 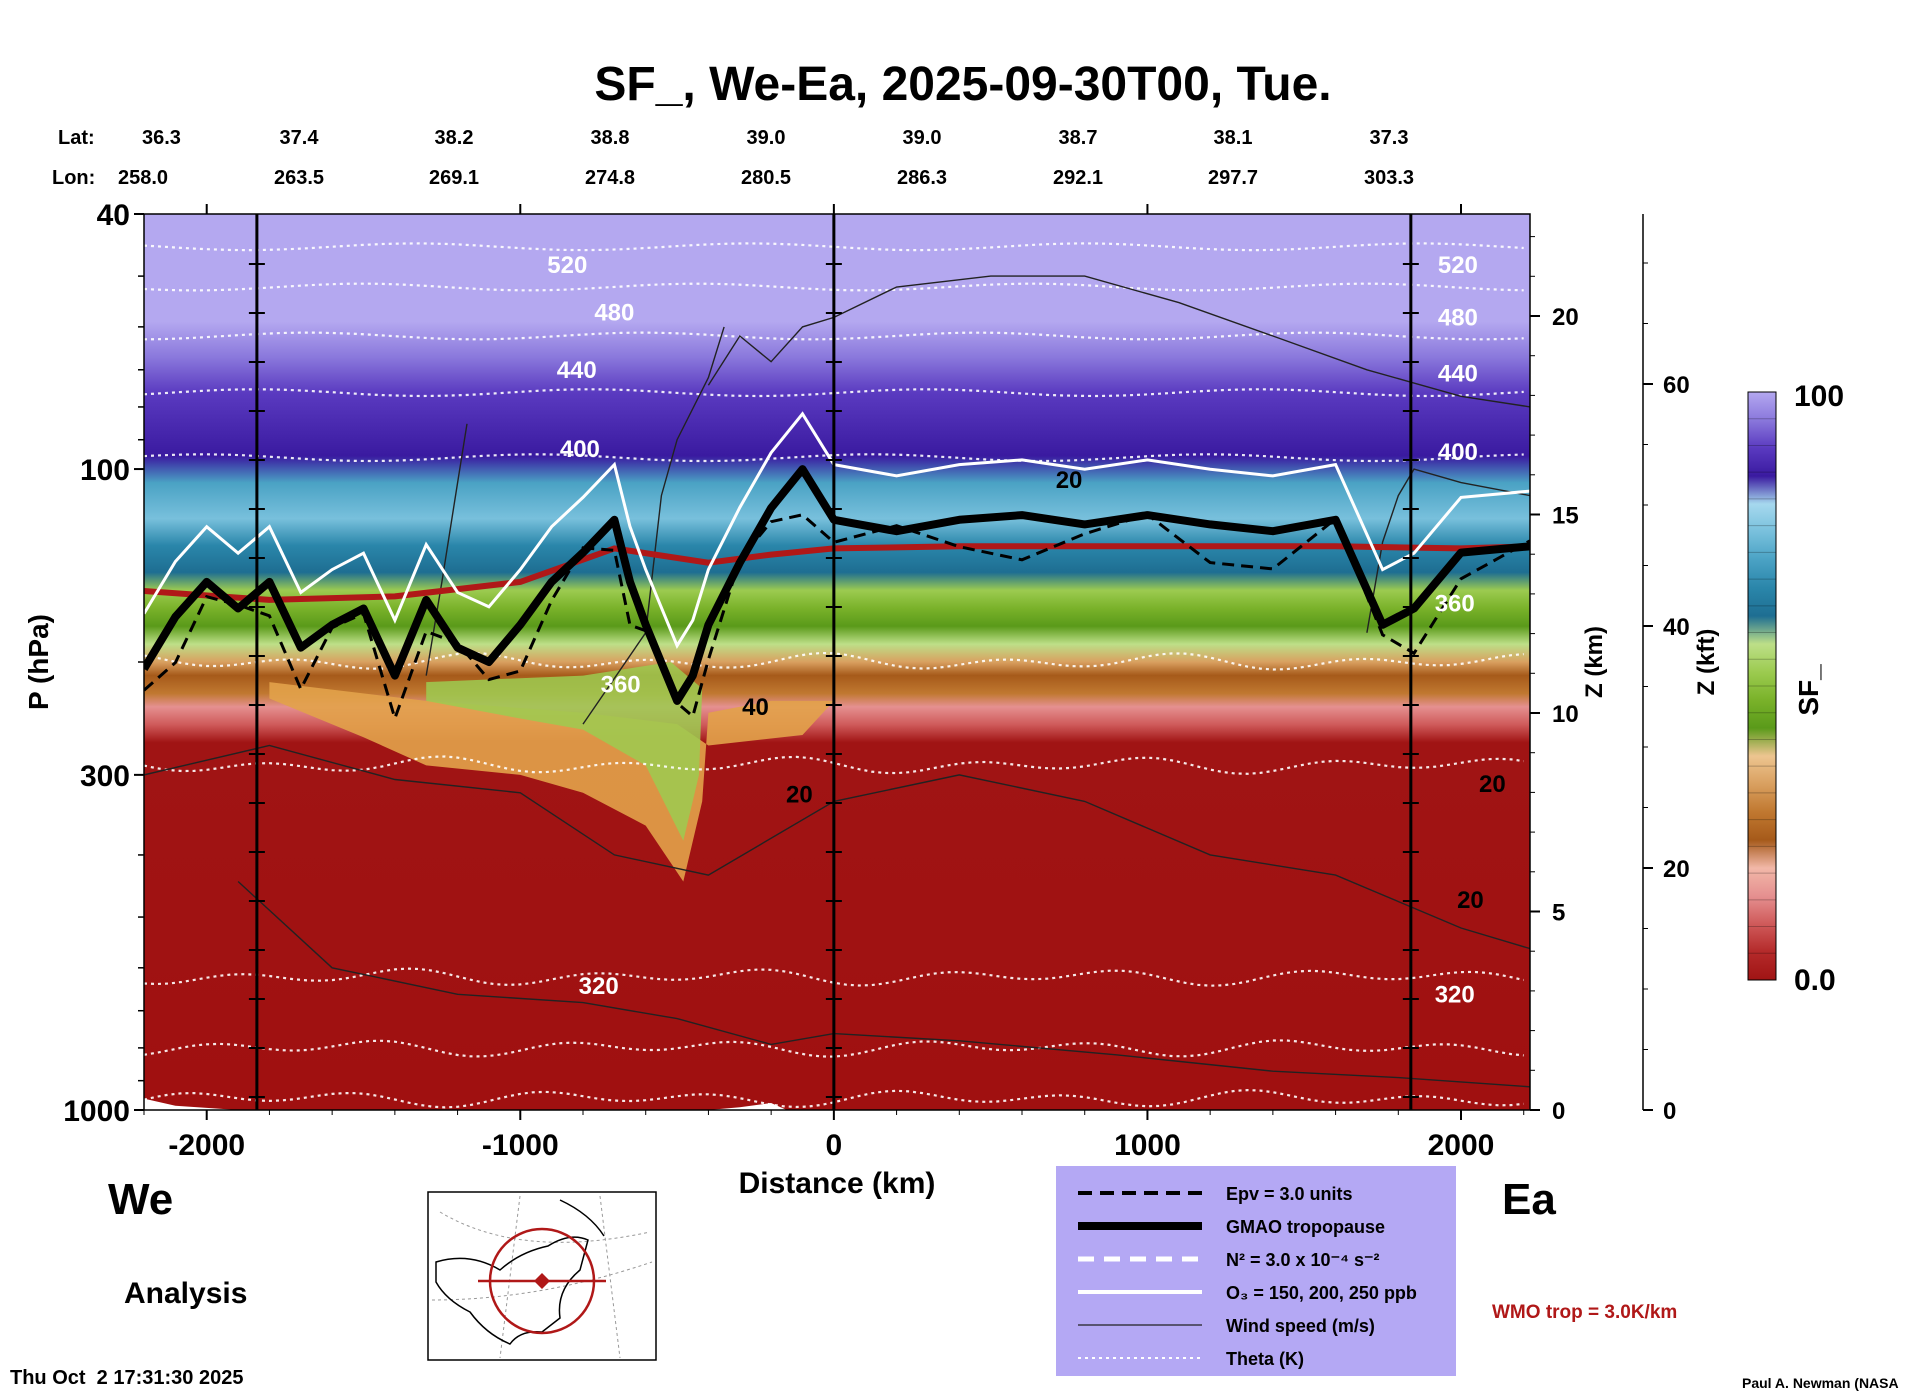 I want to click on z-km-tick-label: 0, so click(x=1558, y=1111).